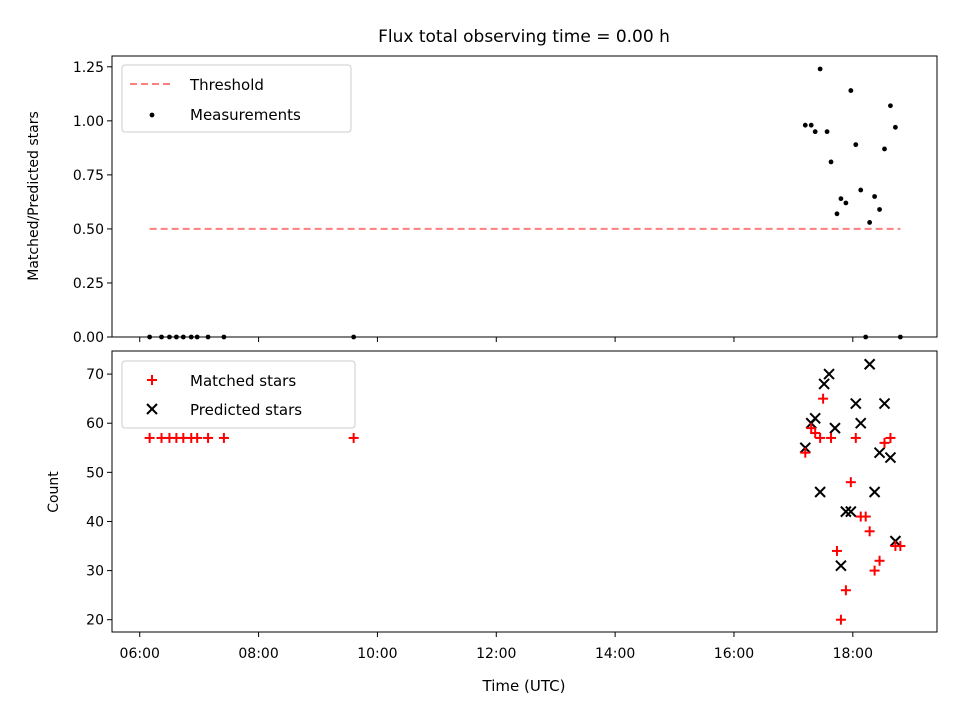 The width and height of the screenshot is (960, 720). What do you see at coordinates (226, 85) in the screenshot?
I see `legend-threshold-label: Threshold` at bounding box center [226, 85].